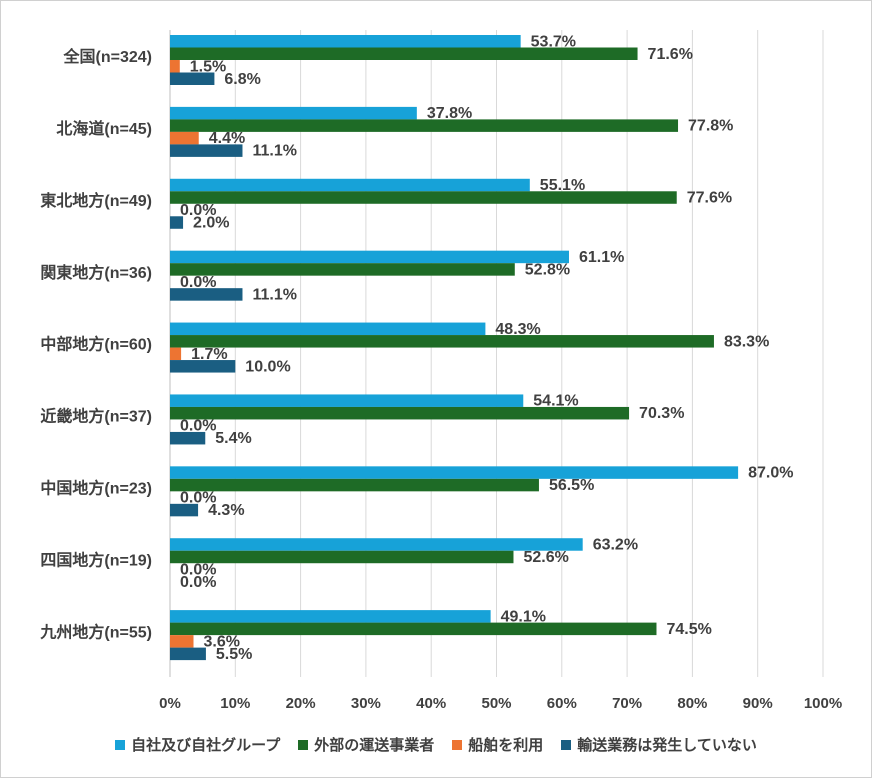 The image size is (872, 778). Describe the element at coordinates (545, 557) in the screenshot. I see `data-label: 52.6%` at that location.